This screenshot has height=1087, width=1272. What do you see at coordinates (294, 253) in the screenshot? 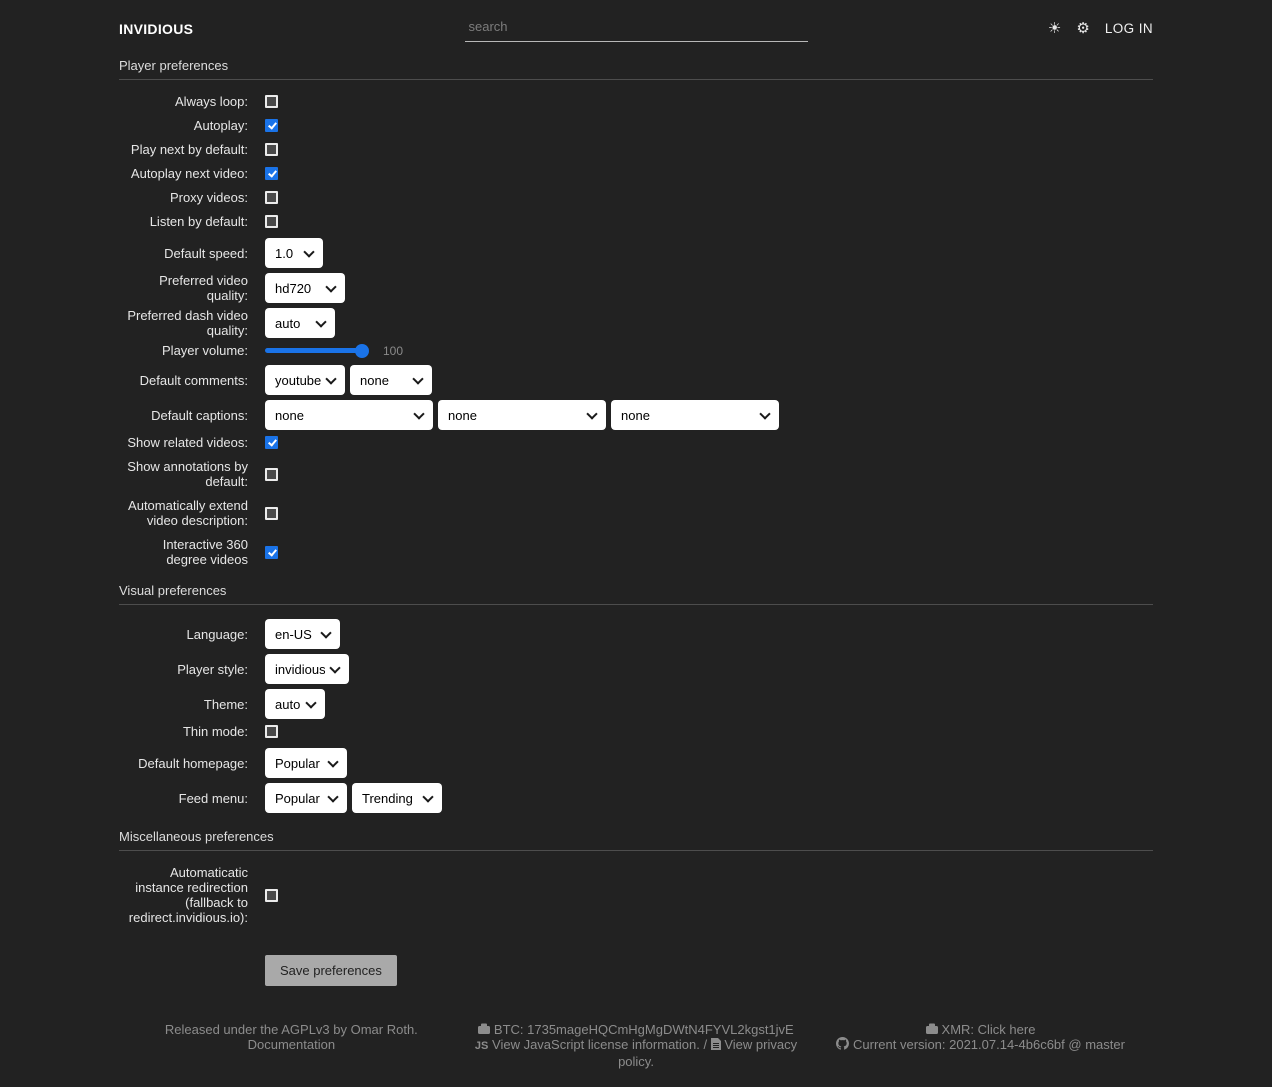
I see `default-speed-select: 1.0` at bounding box center [294, 253].